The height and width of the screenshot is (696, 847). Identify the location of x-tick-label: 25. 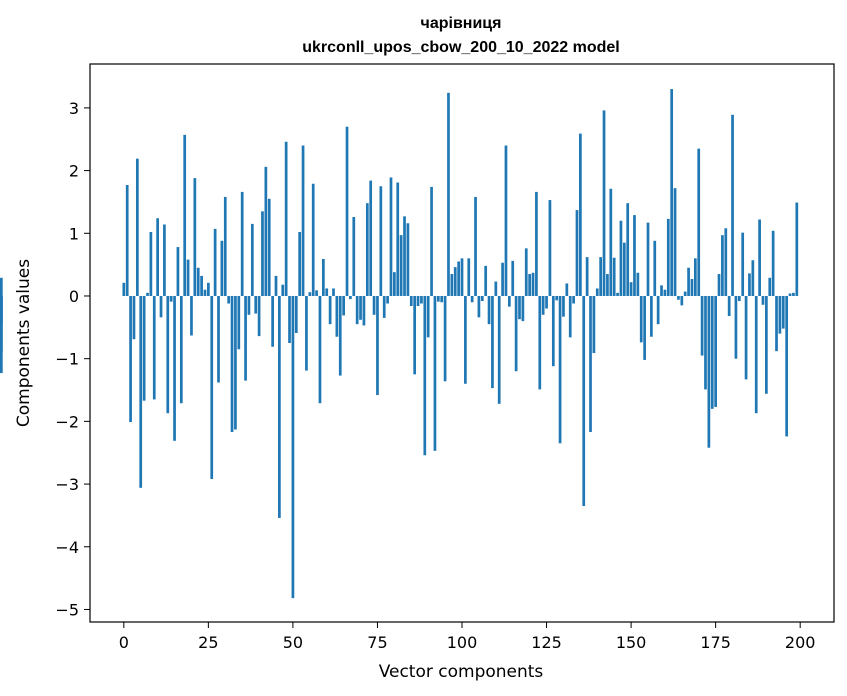
(208, 642).